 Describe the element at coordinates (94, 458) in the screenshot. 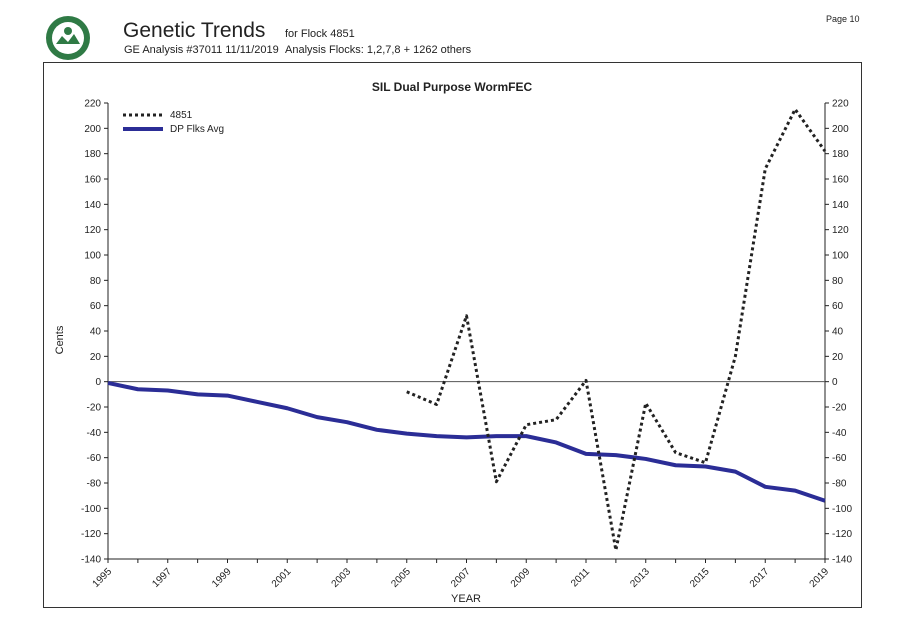

I see `y-tick-label: -60` at that location.